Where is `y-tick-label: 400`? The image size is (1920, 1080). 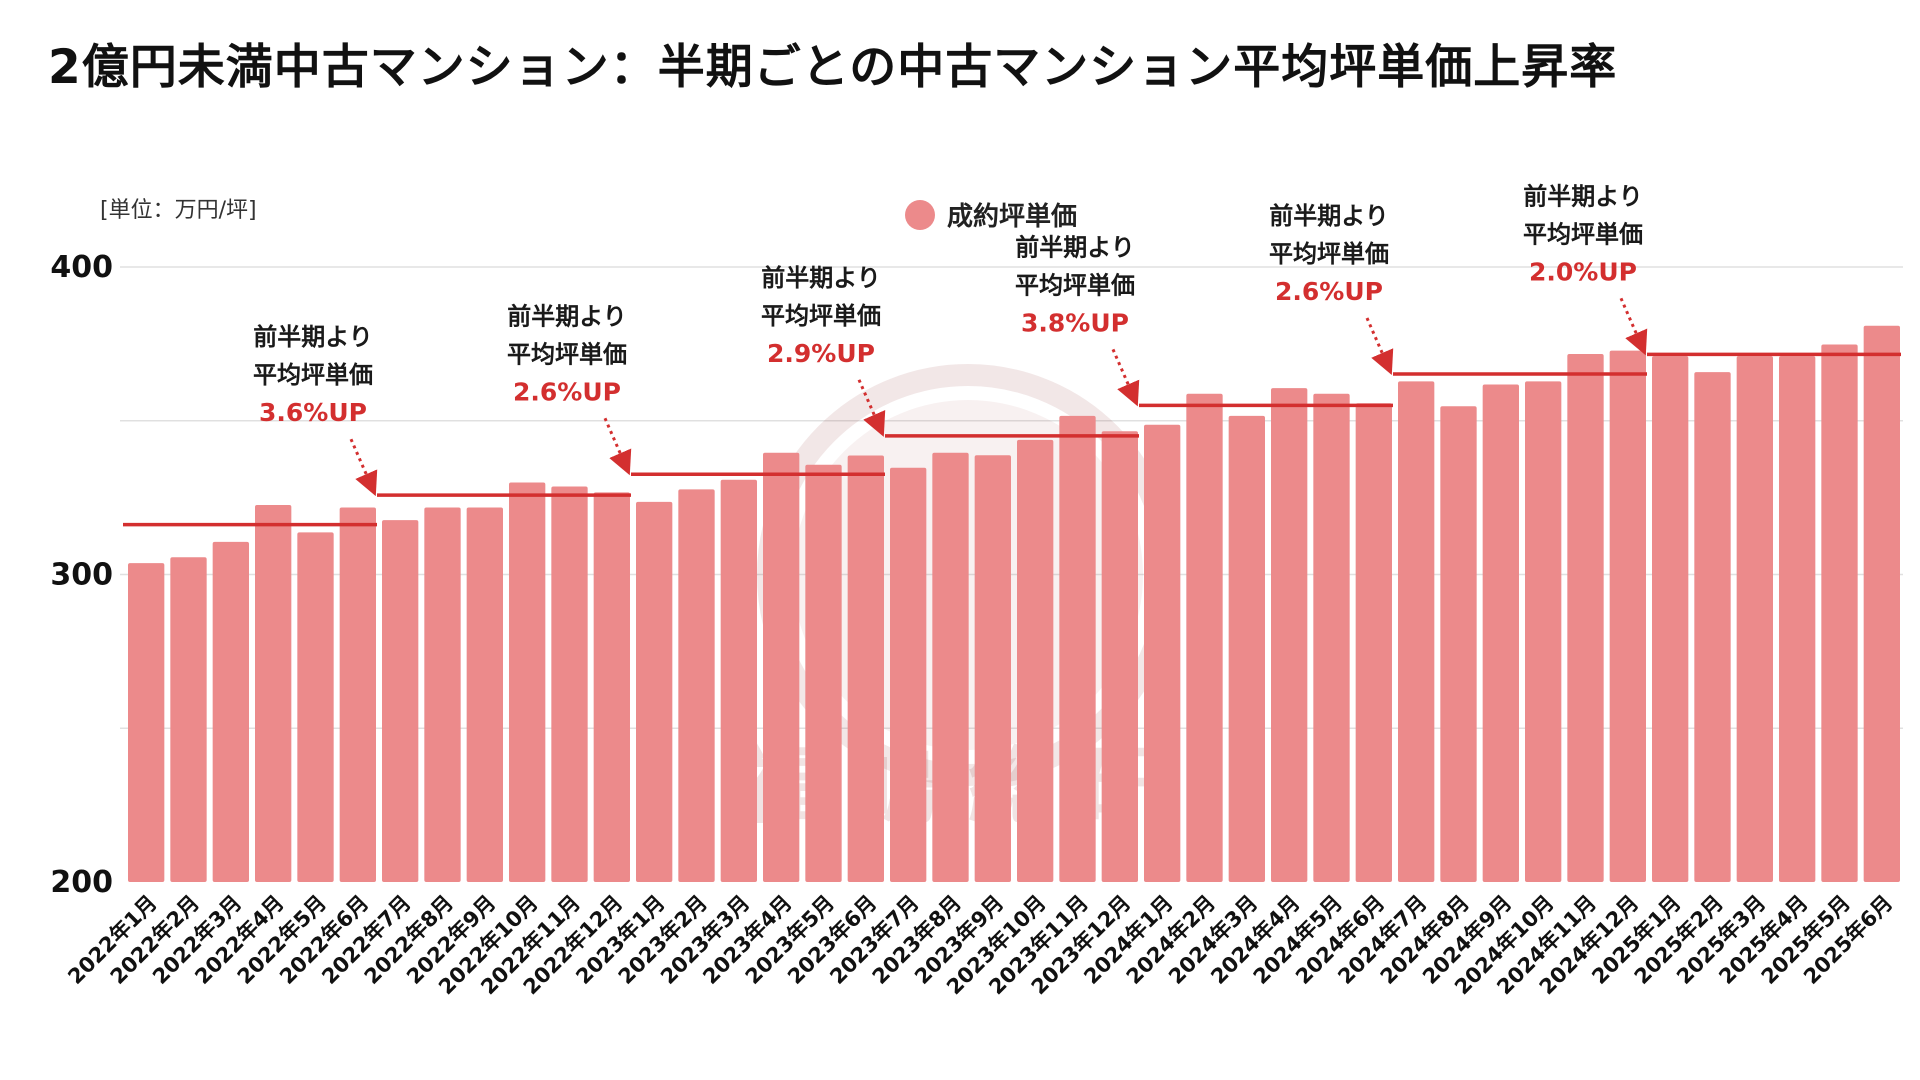
y-tick-label: 400 is located at coordinates (81, 267).